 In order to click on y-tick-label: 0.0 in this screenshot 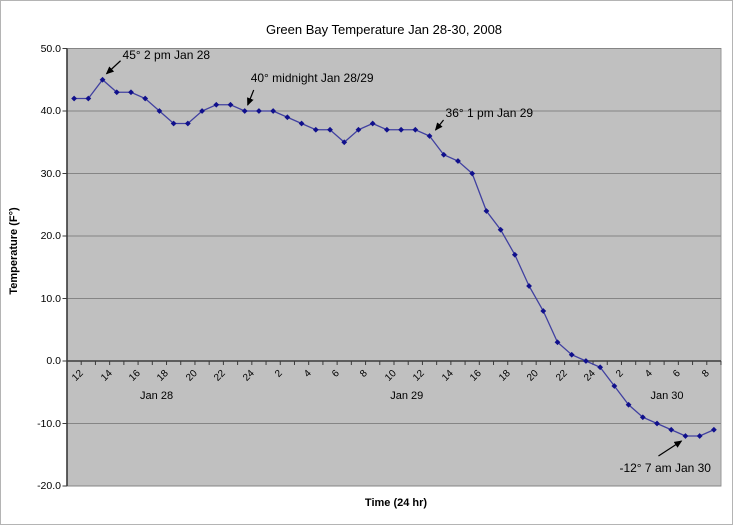, I will do `click(53, 361)`.